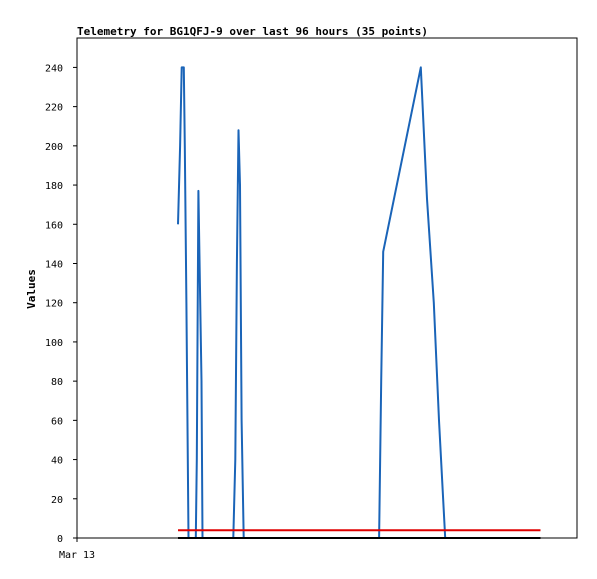 The height and width of the screenshot is (579, 597). Describe the element at coordinates (54, 108) in the screenshot. I see `y-tick-label: 220` at that location.